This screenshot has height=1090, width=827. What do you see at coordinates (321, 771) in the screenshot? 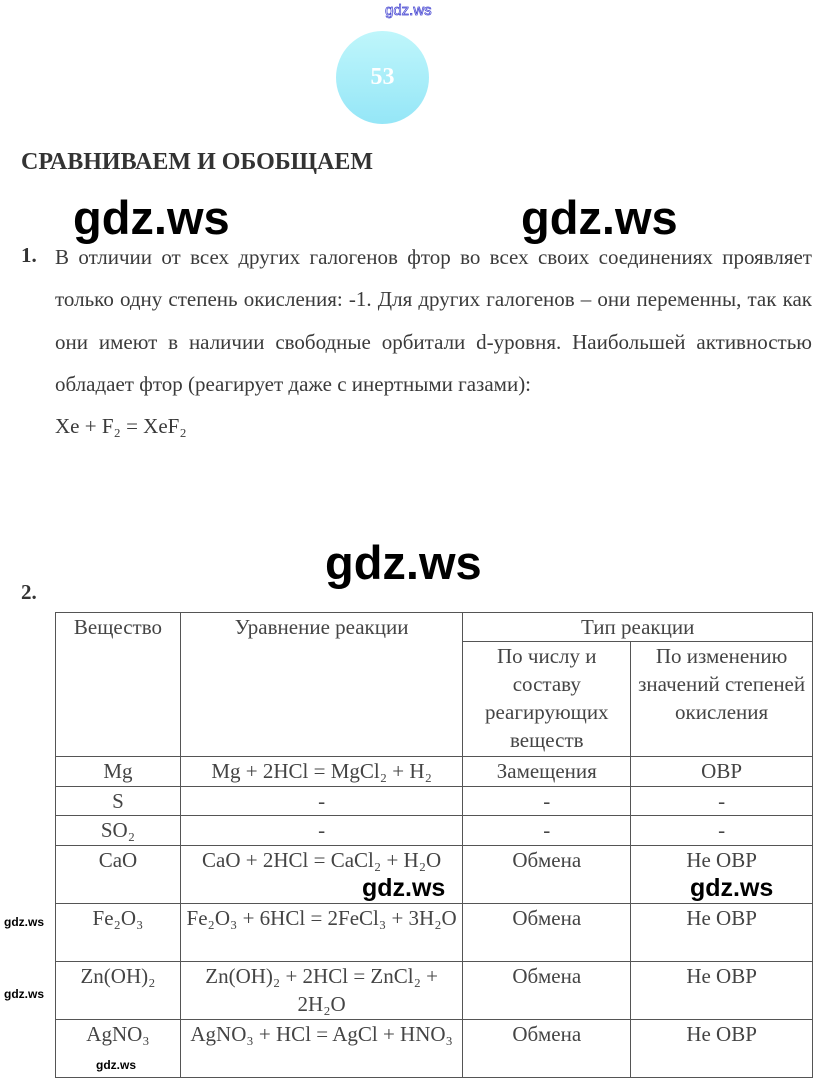
I see `cell-equation: Mg + 2HCl = MgCl₂ + H₂` at bounding box center [321, 771].